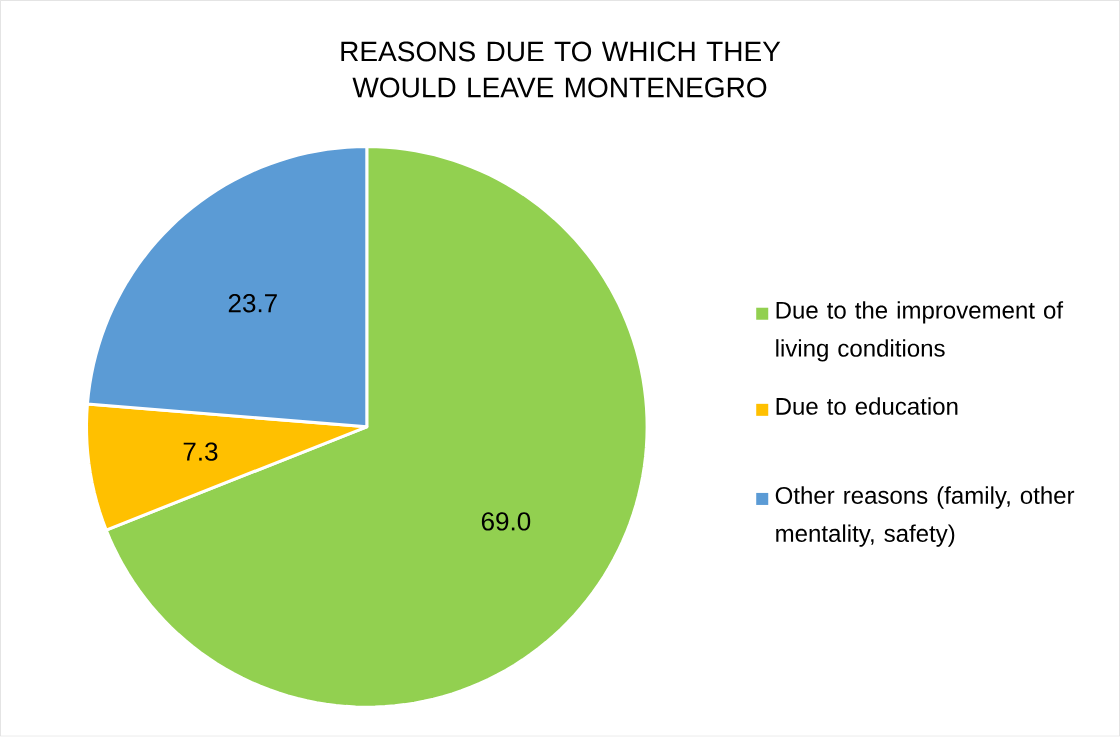 The image size is (1120, 737). Describe the element at coordinates (252, 303) in the screenshot. I see `data-label: 23.7` at that location.